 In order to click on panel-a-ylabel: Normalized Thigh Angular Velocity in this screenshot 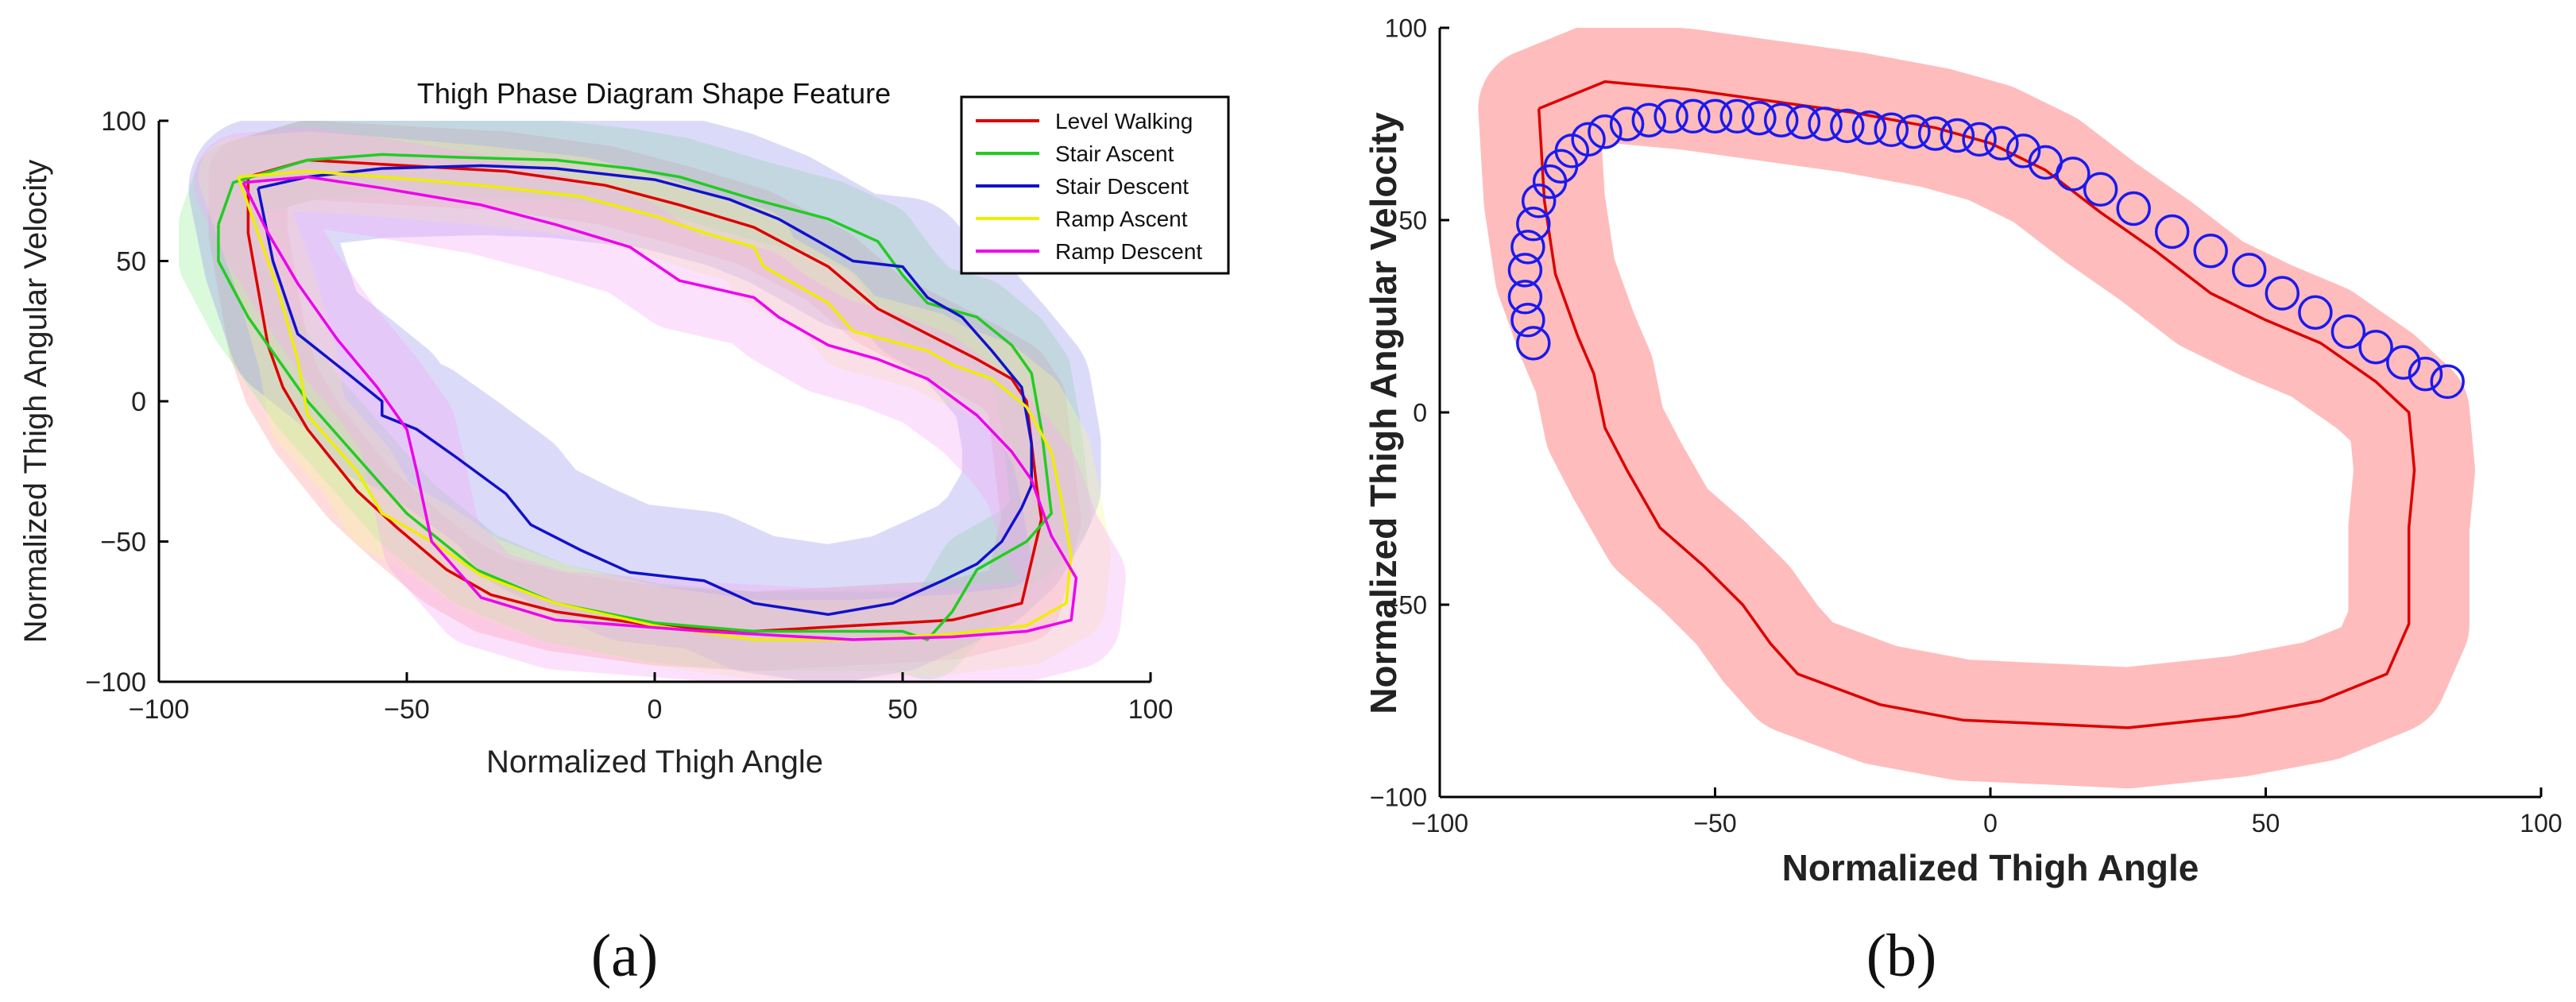, I will do `click(35, 401)`.